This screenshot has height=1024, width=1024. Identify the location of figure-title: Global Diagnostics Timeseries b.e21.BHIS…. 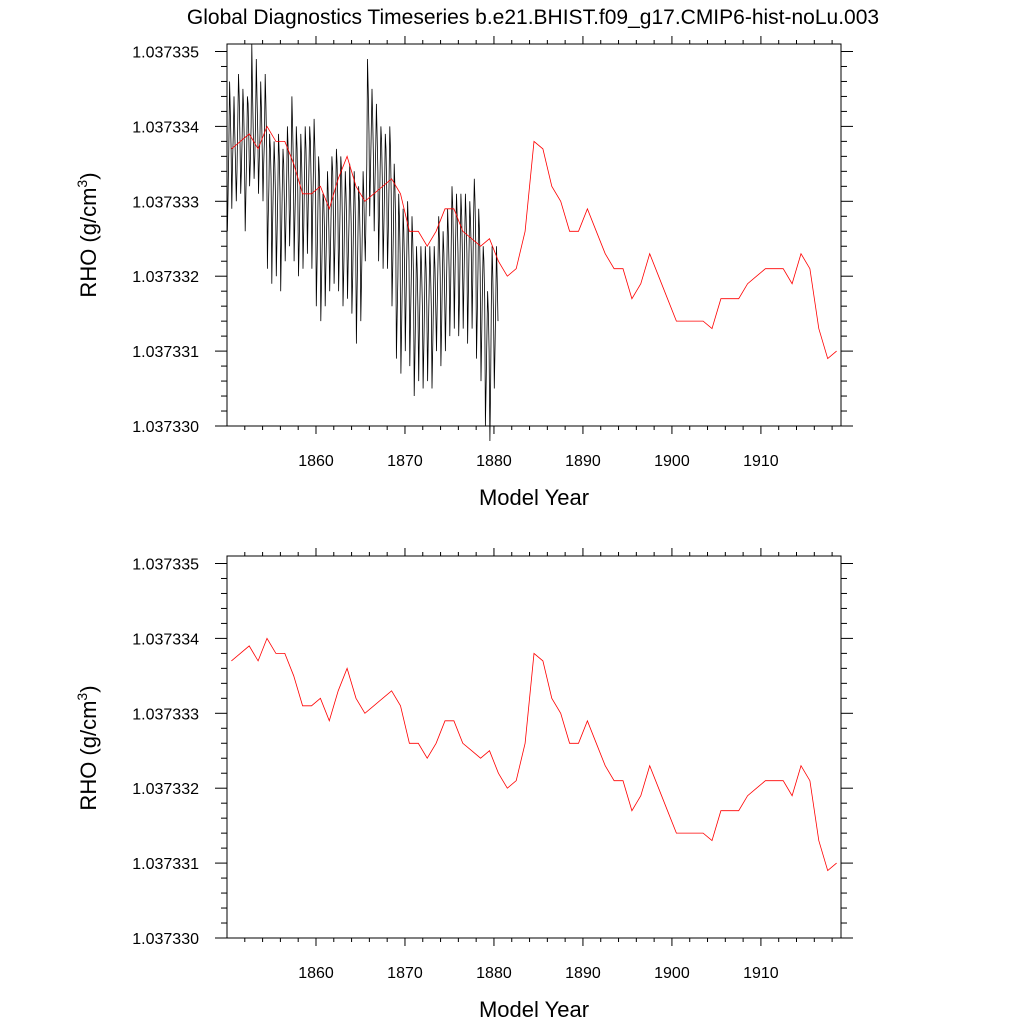
(533, 17).